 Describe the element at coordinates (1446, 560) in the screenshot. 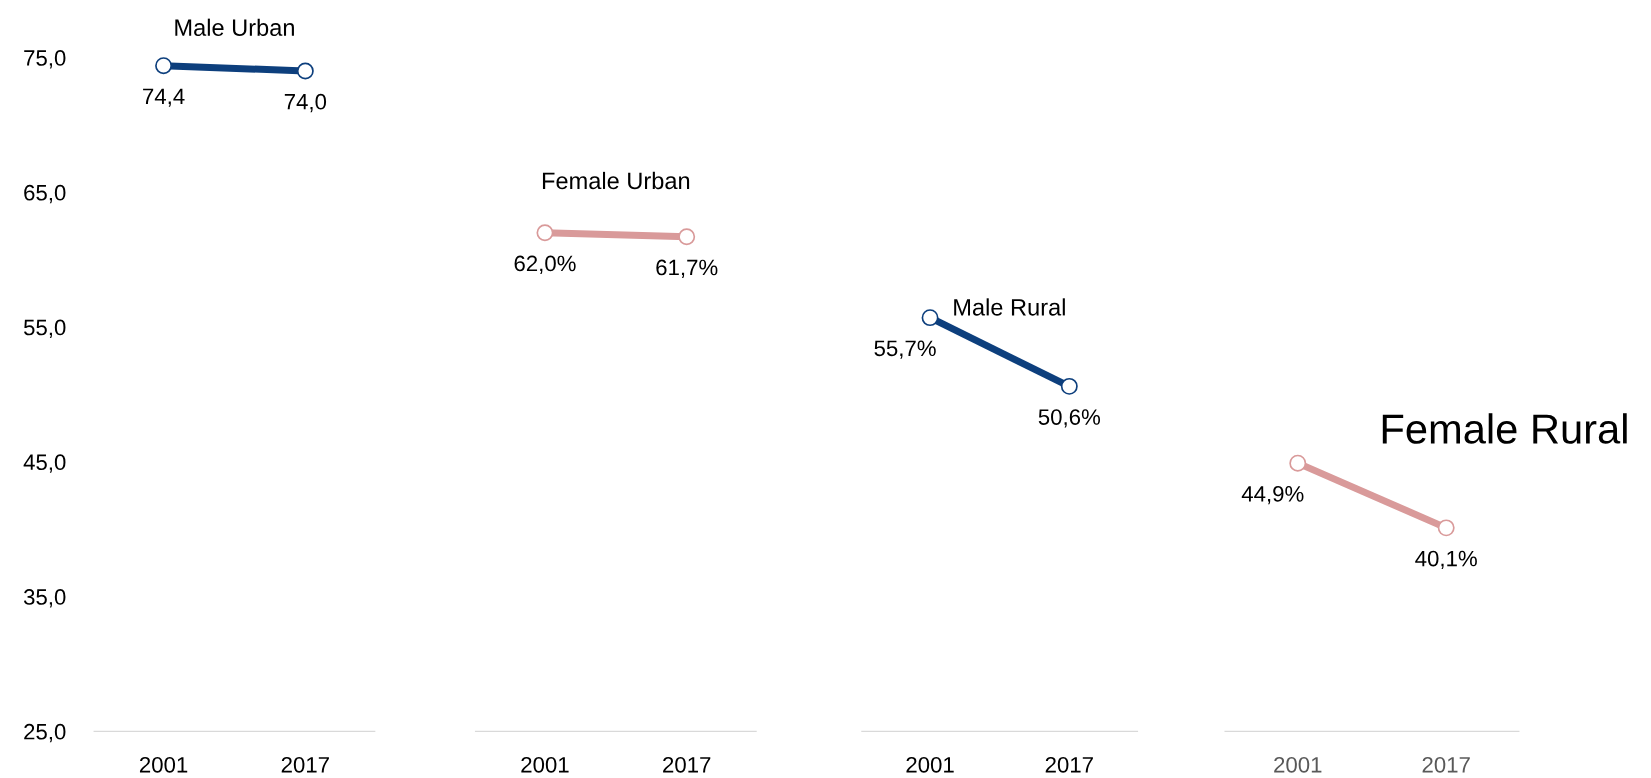

I see `data-label: 40,1%` at that location.